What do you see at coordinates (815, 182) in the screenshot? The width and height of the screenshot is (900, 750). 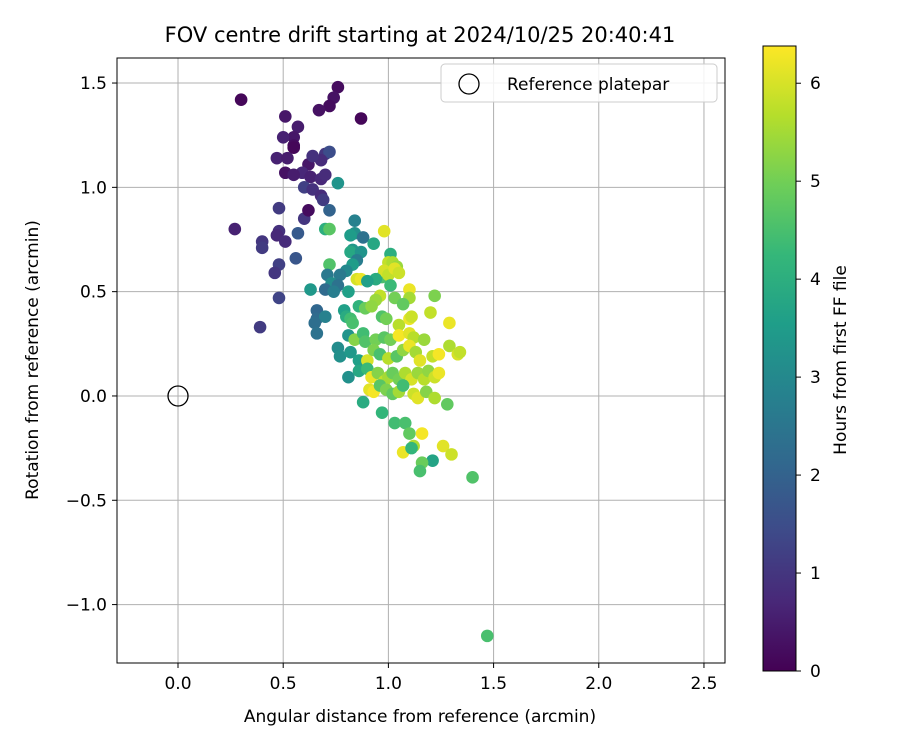 I see `colorbar-tick-label: 5` at bounding box center [815, 182].